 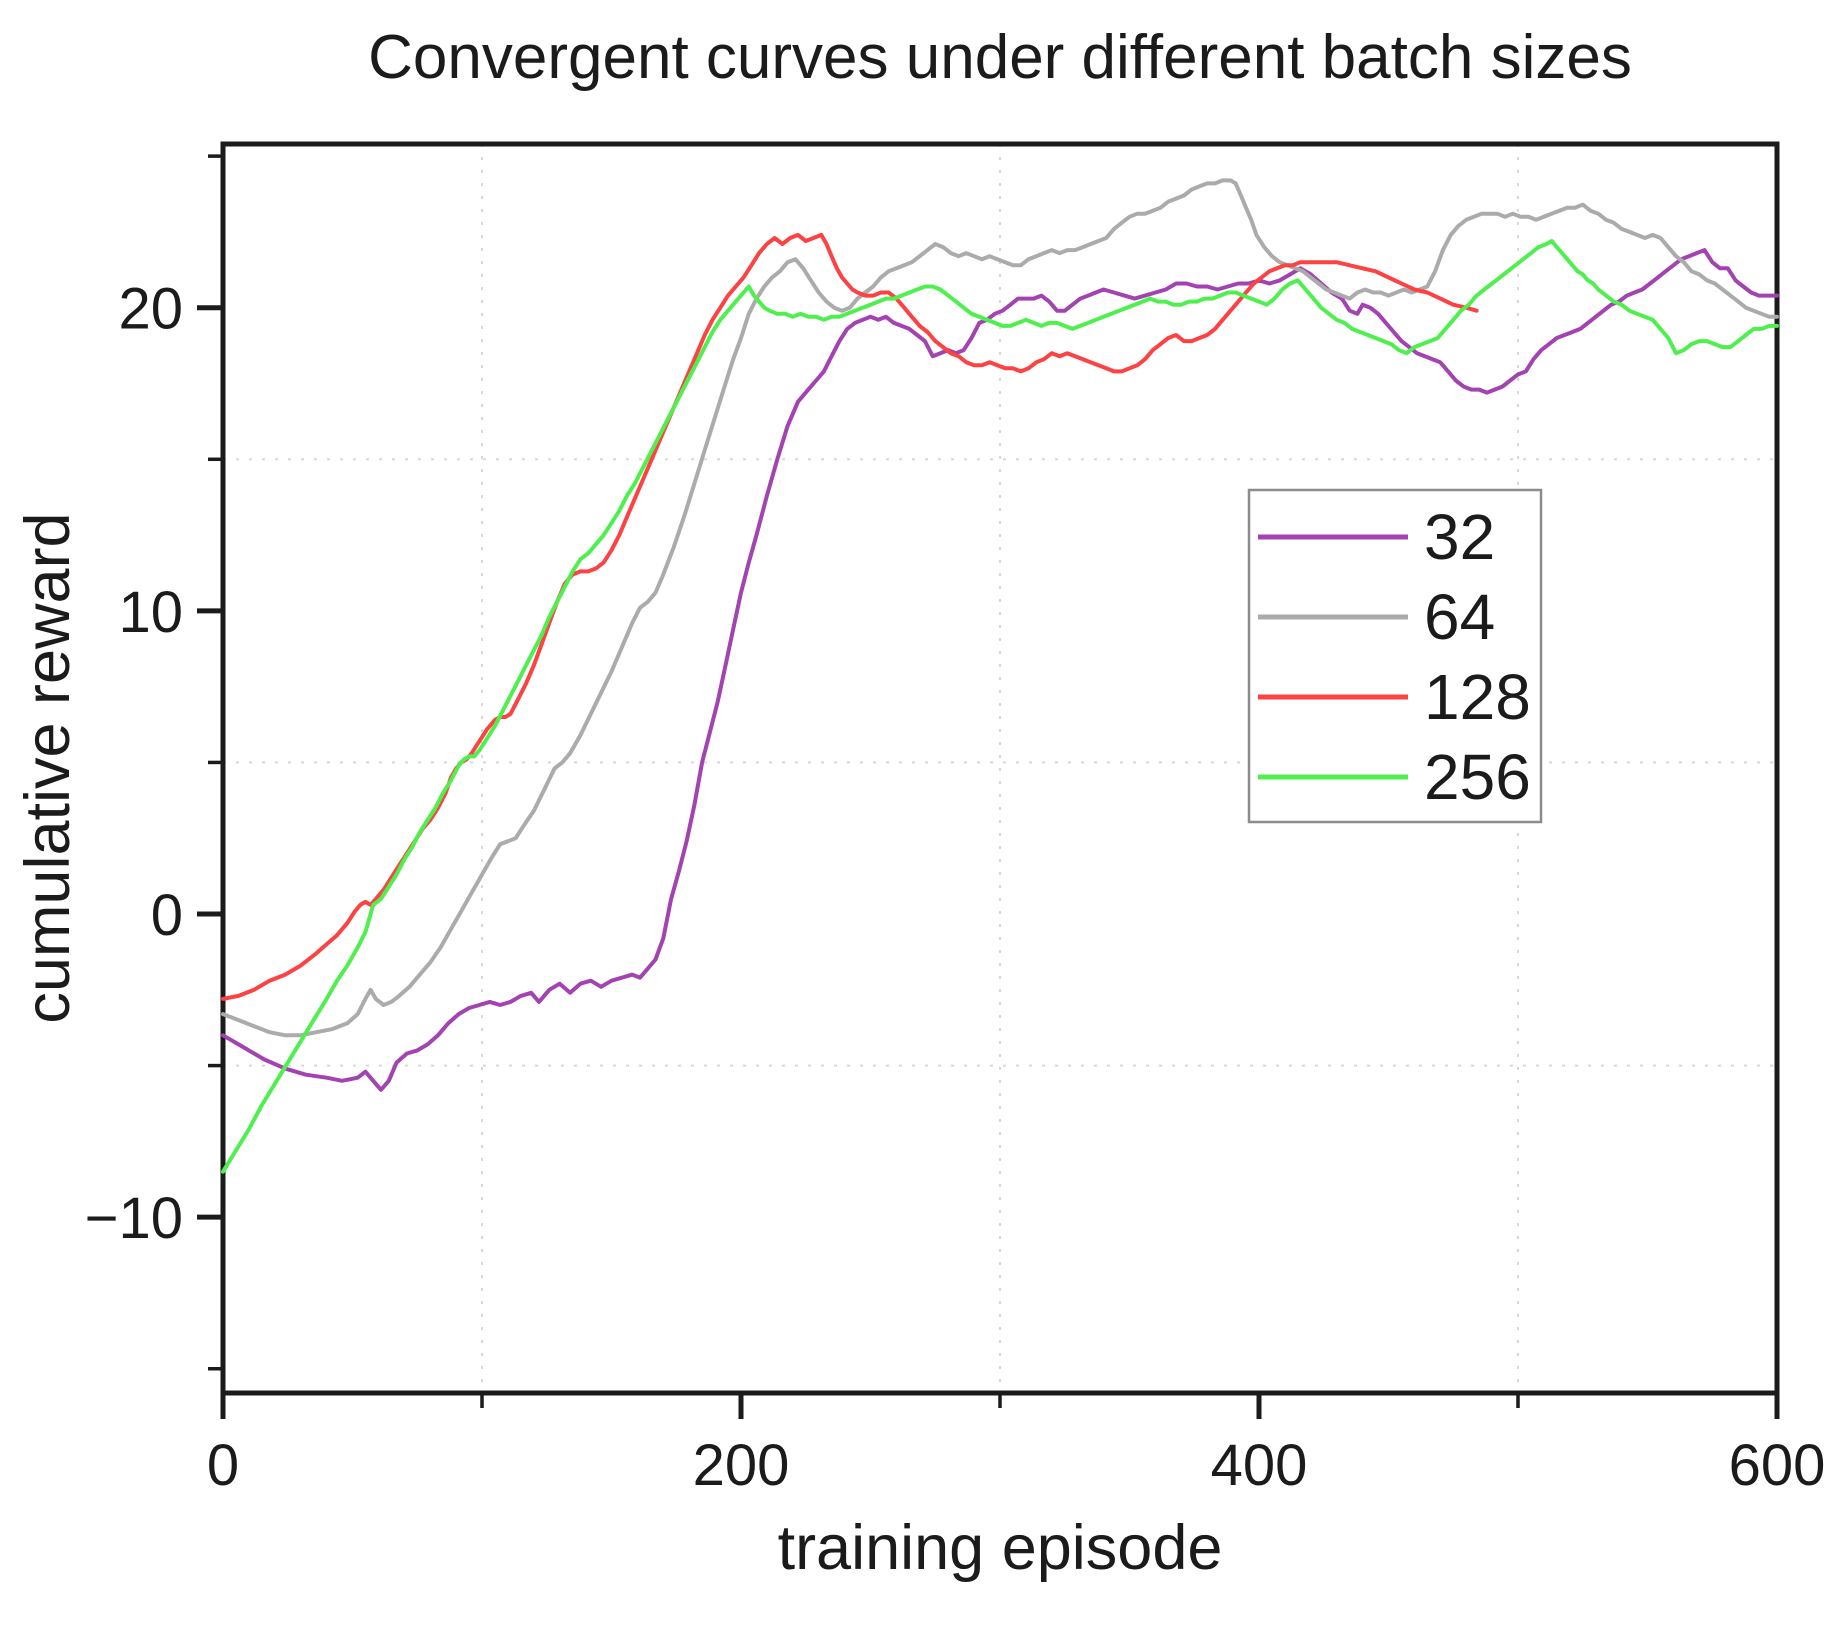 I want to click on y-tick-label: 0, so click(x=167, y=915).